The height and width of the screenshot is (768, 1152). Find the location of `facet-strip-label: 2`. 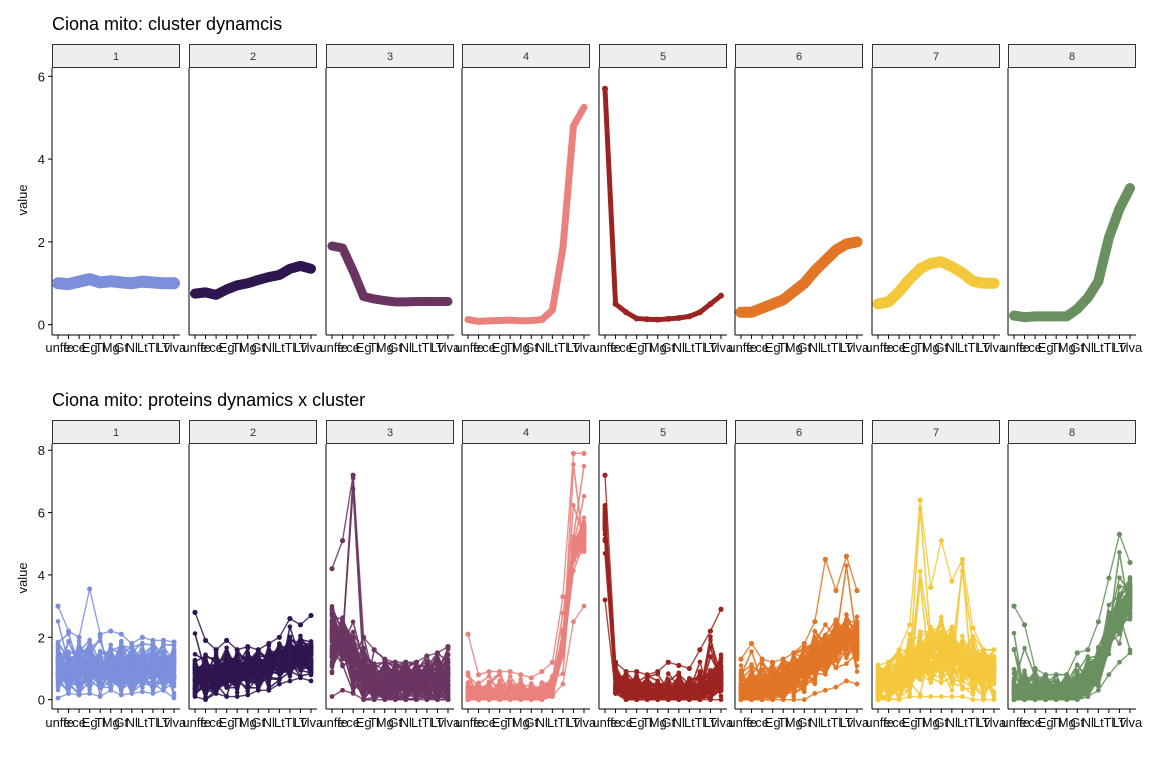

facet-strip-label: 2 is located at coordinates (253, 57).